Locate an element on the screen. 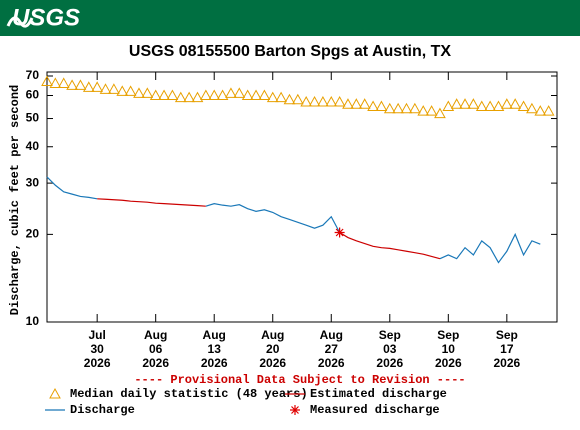 Image resolution: width=580 pixels, height=430 pixels. x-tick-label: 10 is located at coordinates (449, 349).